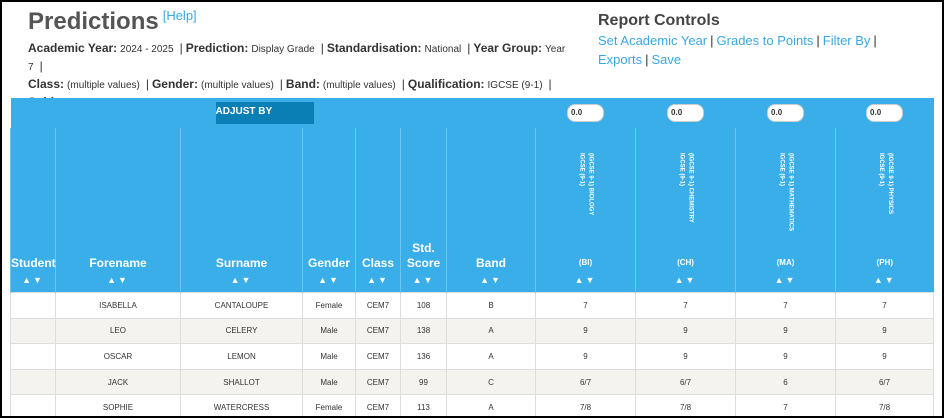 The width and height of the screenshot is (944, 418). I want to click on filter-value: Display Grade, so click(283, 49).